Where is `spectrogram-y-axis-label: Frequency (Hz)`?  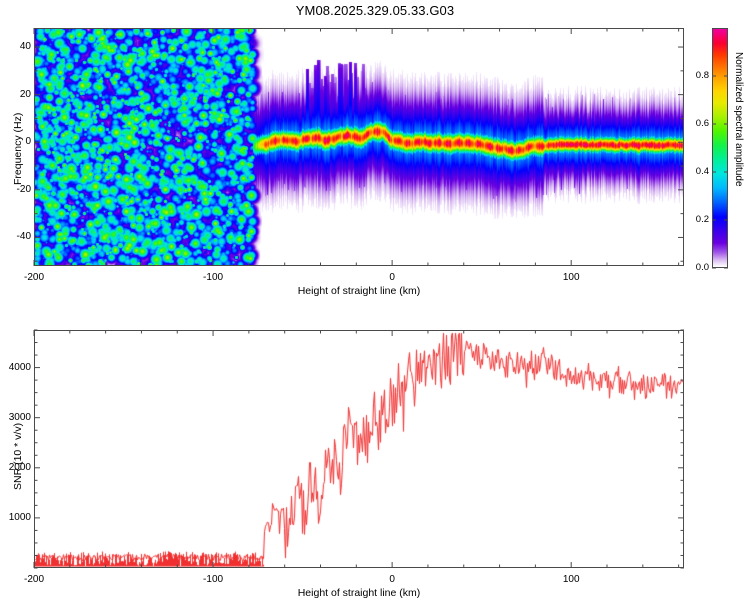
spectrogram-y-axis-label: Frequency (Hz) is located at coordinates (18, 148).